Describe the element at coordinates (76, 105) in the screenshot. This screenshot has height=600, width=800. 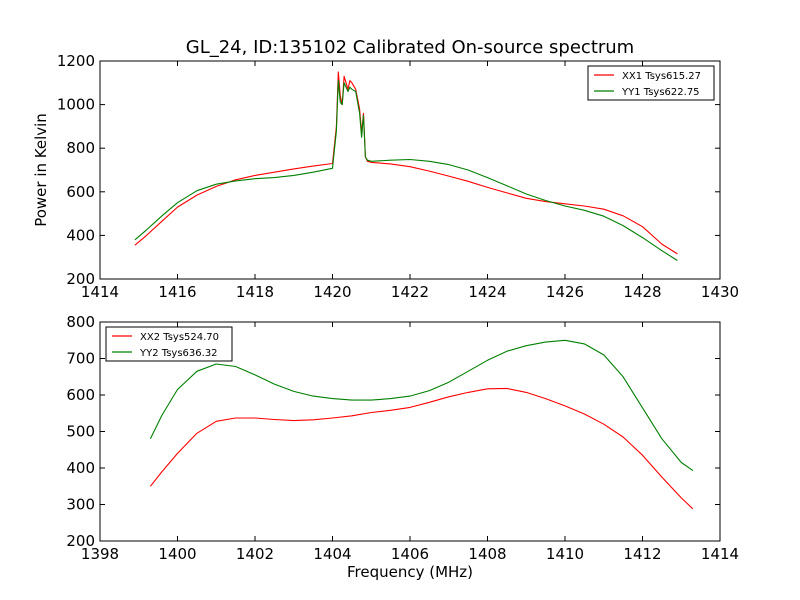
I see `y-tick-label: 1000` at that location.